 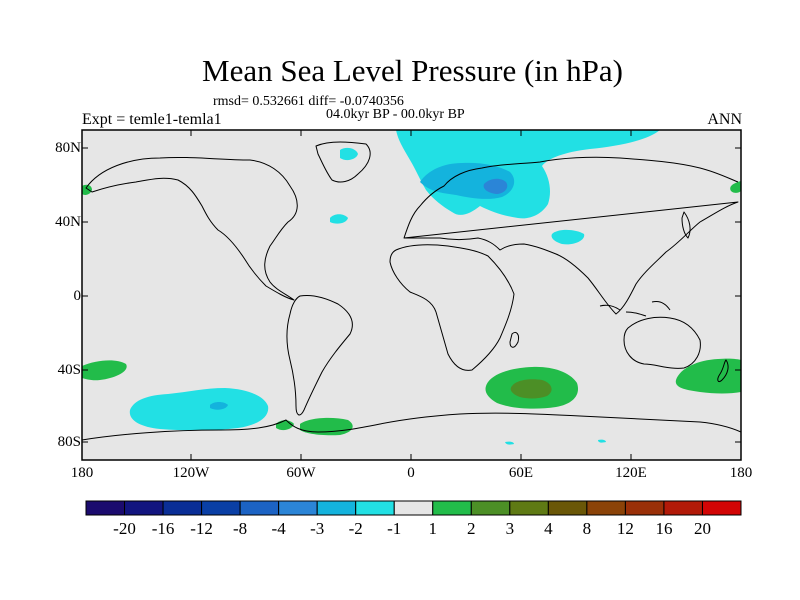 I want to click on coastline-europe-asia, so click(x=571, y=235).